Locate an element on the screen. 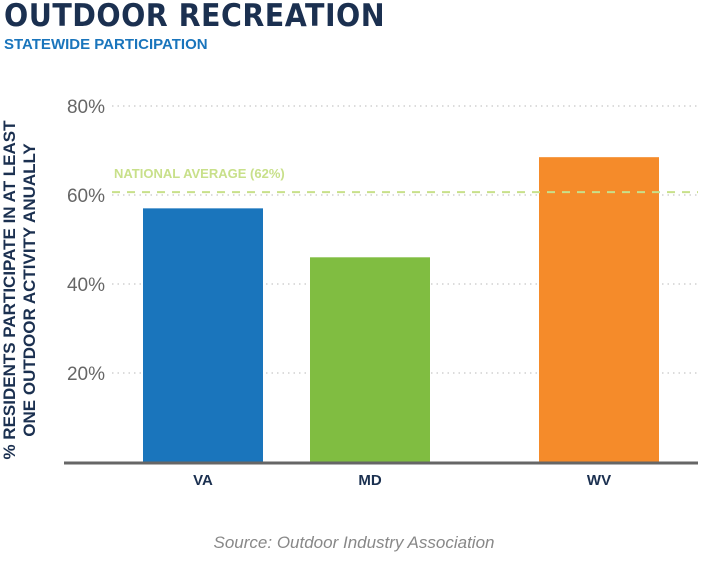  y-tick-label: 60% is located at coordinates (86, 196).